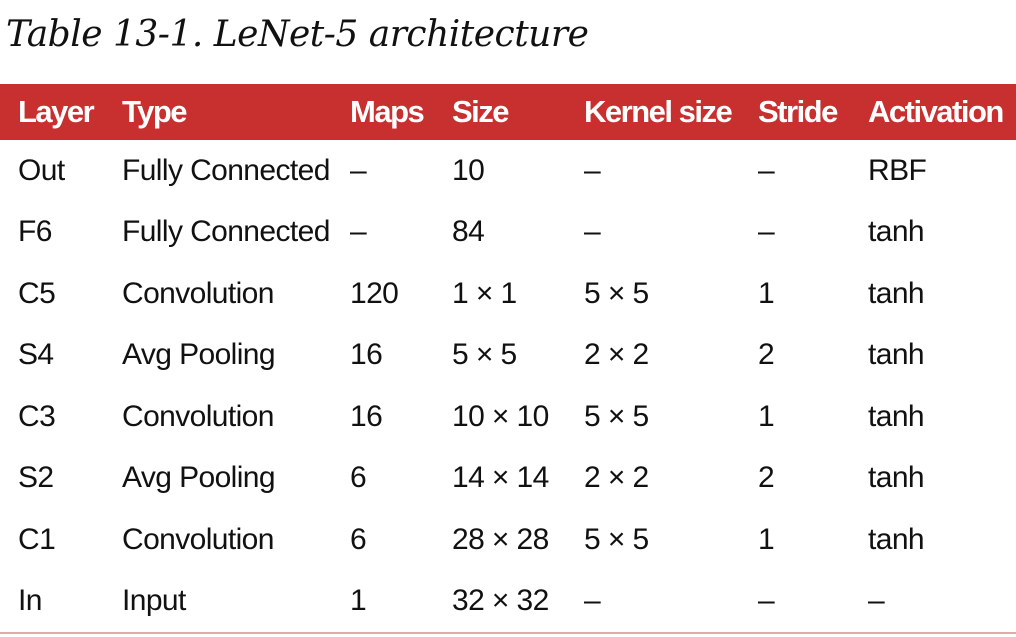 The image size is (1016, 637). I want to click on table-row: C5 Convolution 120 1 × 1 5 × 5 1 tanh, so click(508, 294).